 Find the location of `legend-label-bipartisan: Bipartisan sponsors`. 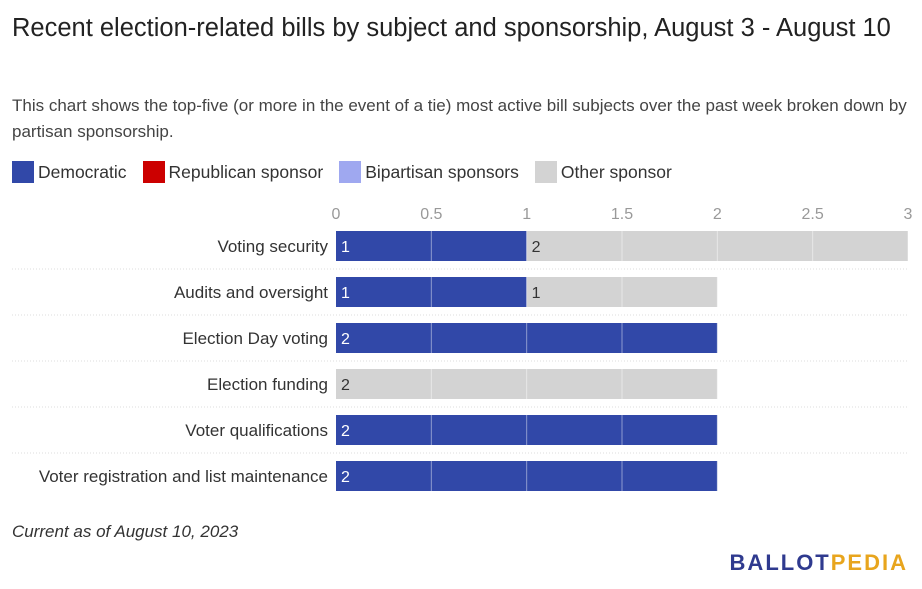

legend-label-bipartisan: Bipartisan sponsors is located at coordinates (442, 171).